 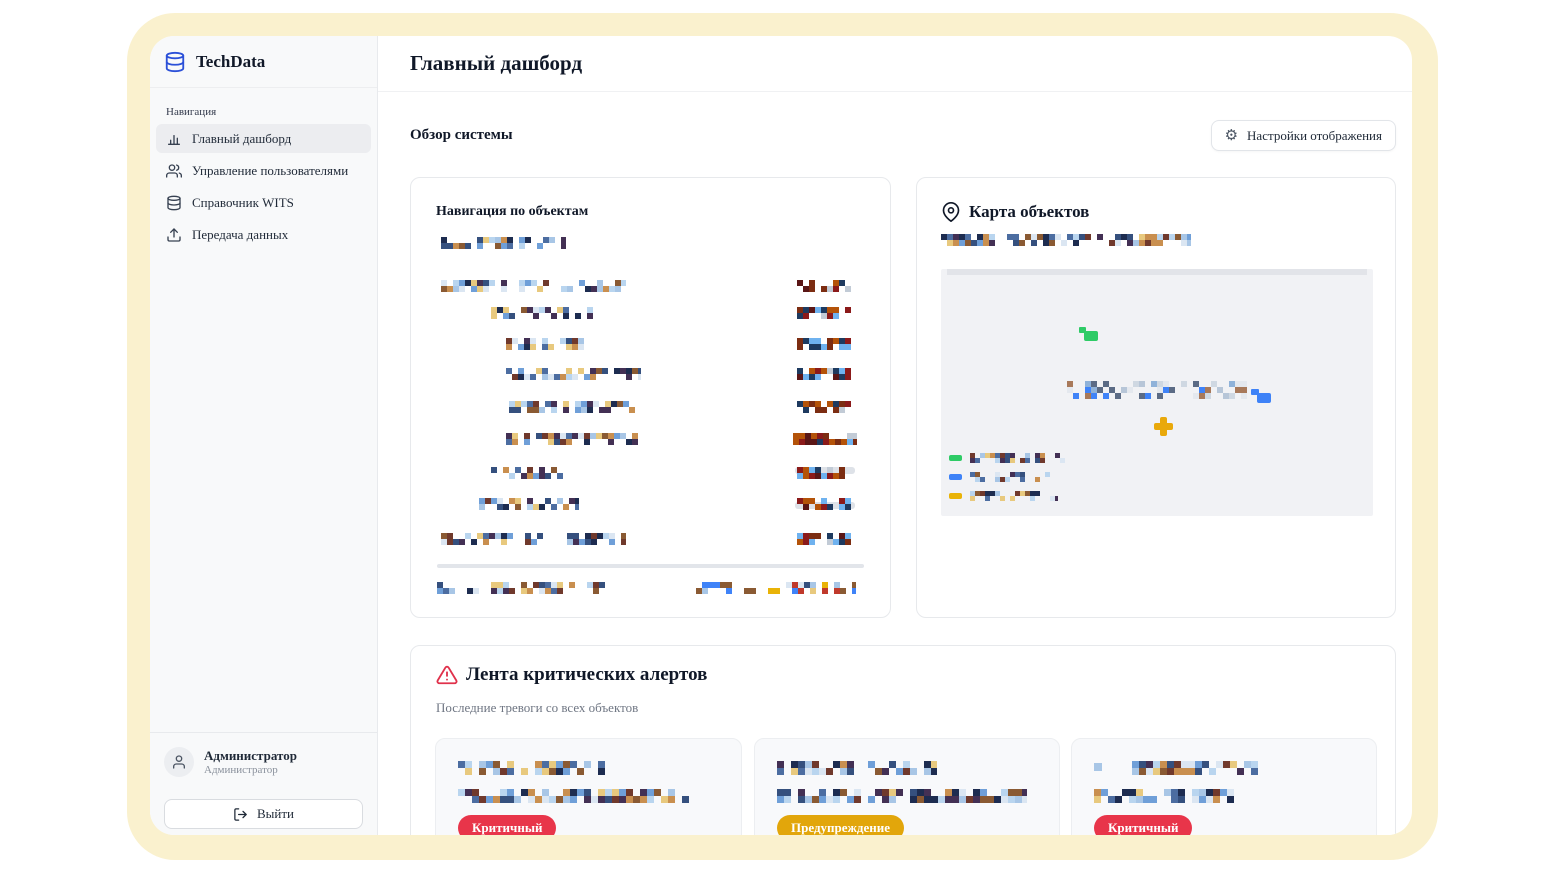 I want to click on redacted-map-label, so click(x=1157, y=390).